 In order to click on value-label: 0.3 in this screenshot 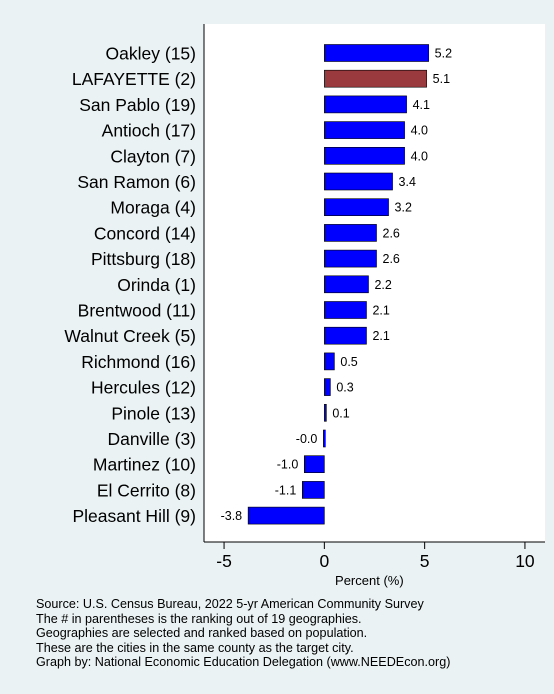, I will do `click(344, 388)`.